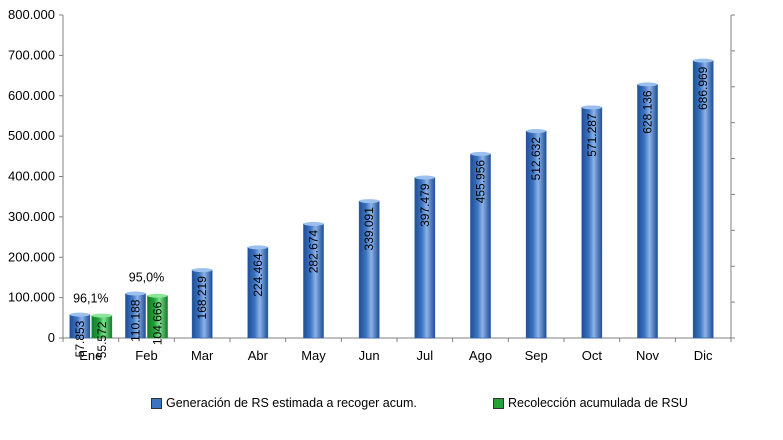 The height and width of the screenshot is (440, 783). Describe the element at coordinates (648, 355) in the screenshot. I see `x-tick-label: Nov` at that location.